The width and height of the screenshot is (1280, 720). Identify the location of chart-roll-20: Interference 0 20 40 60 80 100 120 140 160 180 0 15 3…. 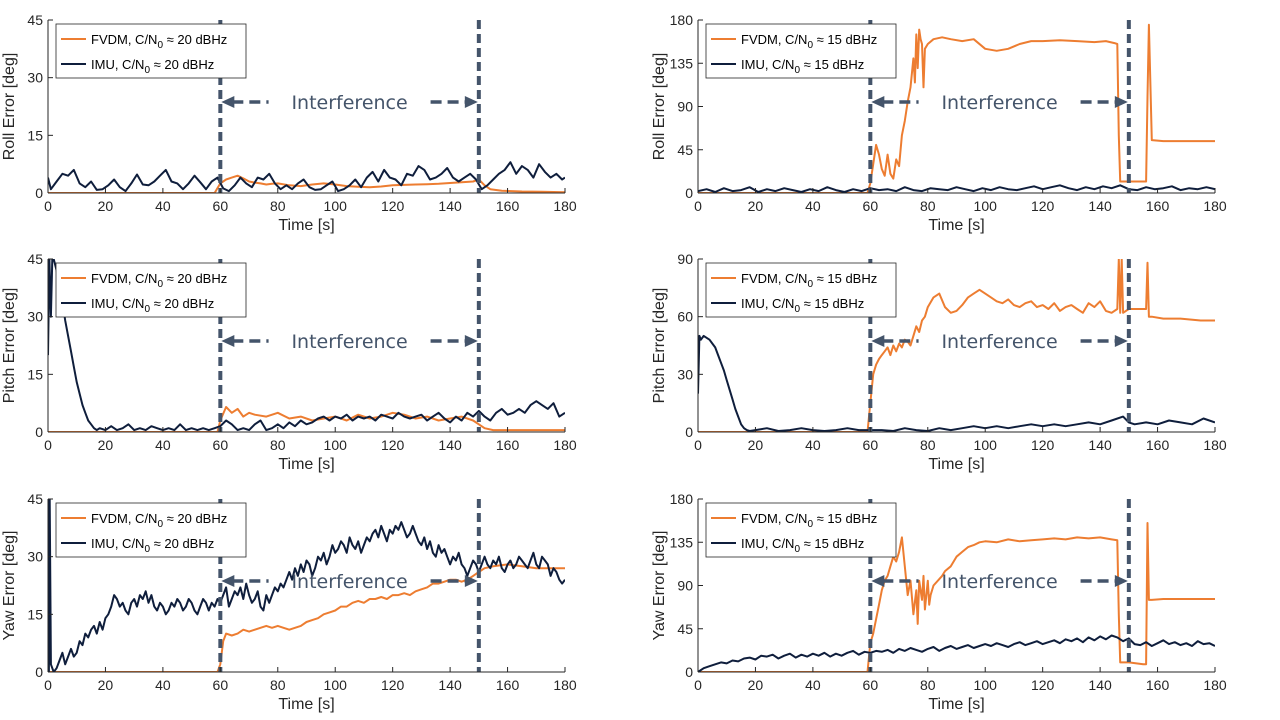
(289, 123).